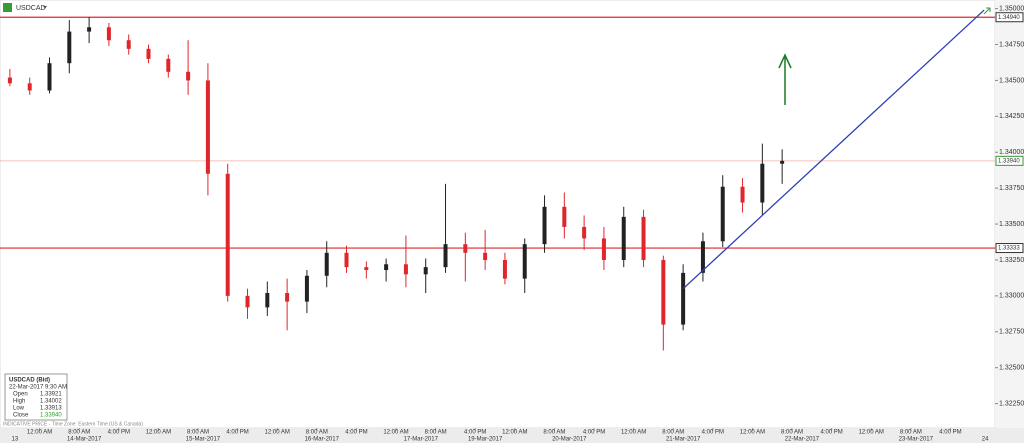  Describe the element at coordinates (51, 402) in the screenshot. I see `info-value: 1.34002` at that location.